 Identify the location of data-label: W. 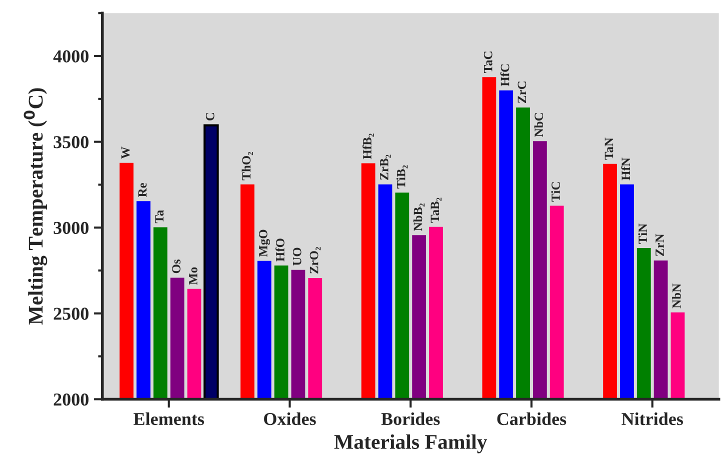
(125, 152).